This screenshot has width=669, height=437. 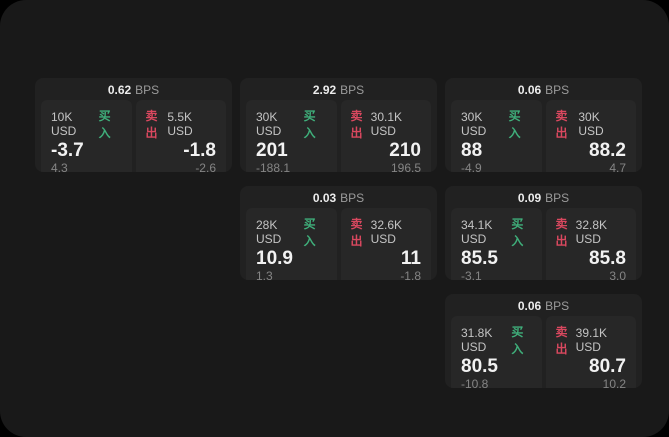 What do you see at coordinates (338, 196) in the screenshot?
I see `spread-header: 0.03 BPS` at bounding box center [338, 196].